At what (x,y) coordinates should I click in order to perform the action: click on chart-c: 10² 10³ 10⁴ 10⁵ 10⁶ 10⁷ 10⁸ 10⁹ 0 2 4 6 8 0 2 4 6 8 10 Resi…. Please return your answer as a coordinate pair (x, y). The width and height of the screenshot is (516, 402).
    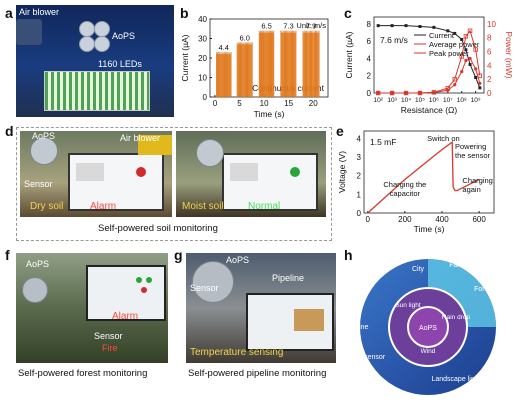
    Looking at the image, I should click on (429, 65).